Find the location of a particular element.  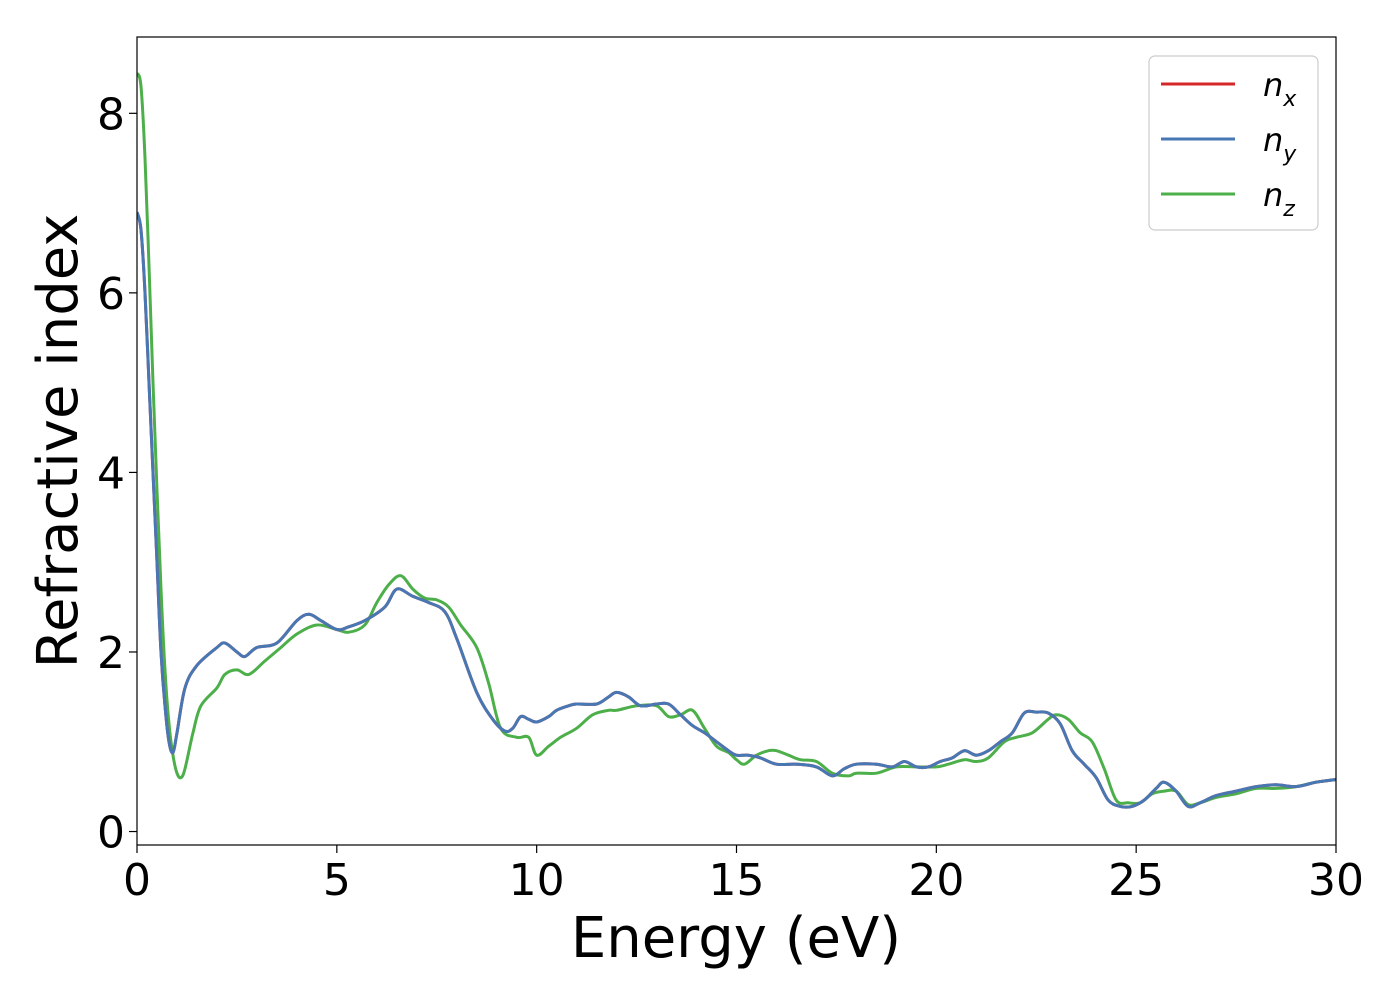

y-tick-label: 4 is located at coordinates (111, 473).